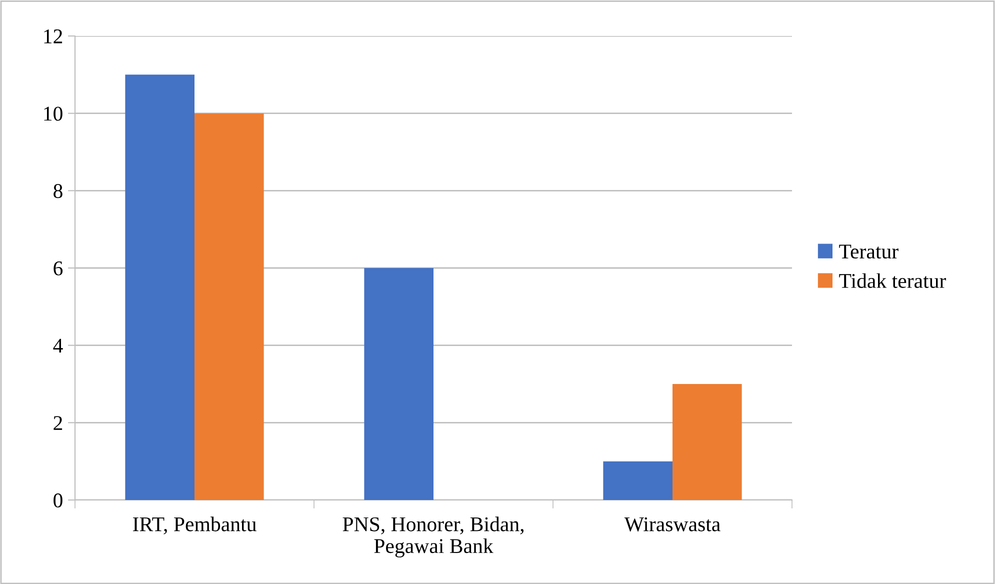  I want to click on y-tick-label: 10, so click(53, 113).